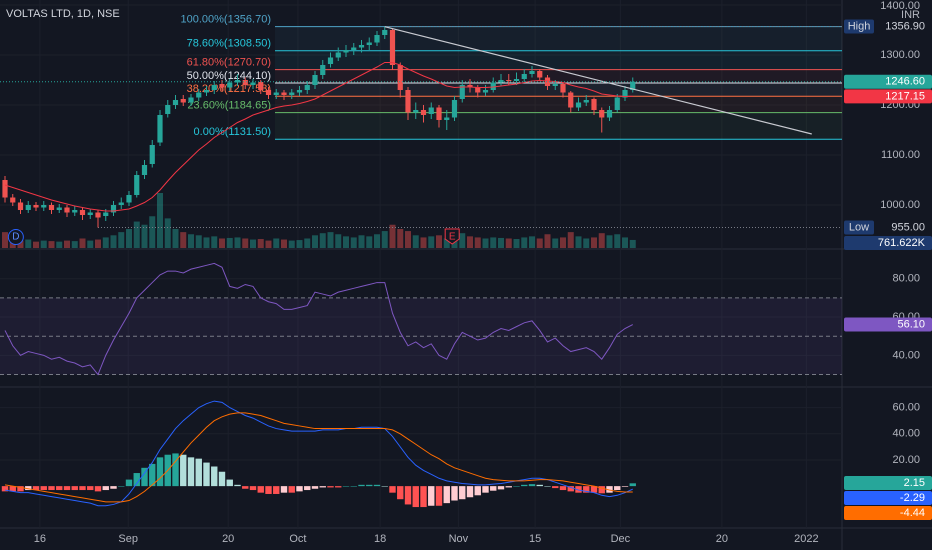  Describe the element at coordinates (900, 155) in the screenshot. I see `y-tick-label: 1100.00` at that location.